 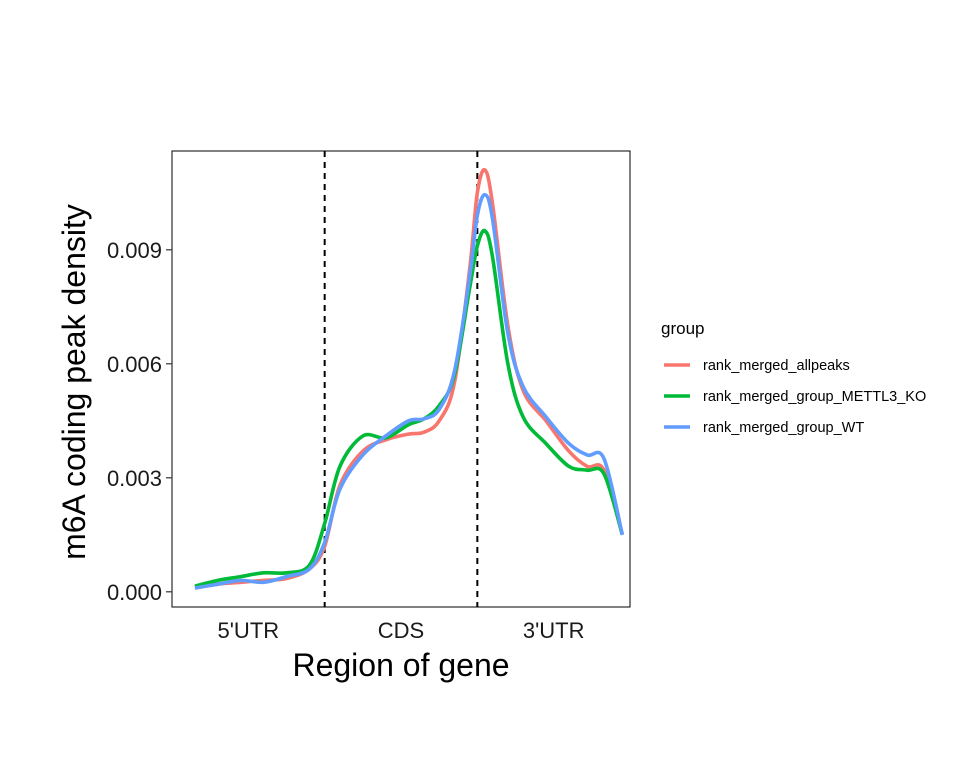 I want to click on y-axis: 0.000 0.003 0.006 0.009, so click(x=139, y=421).